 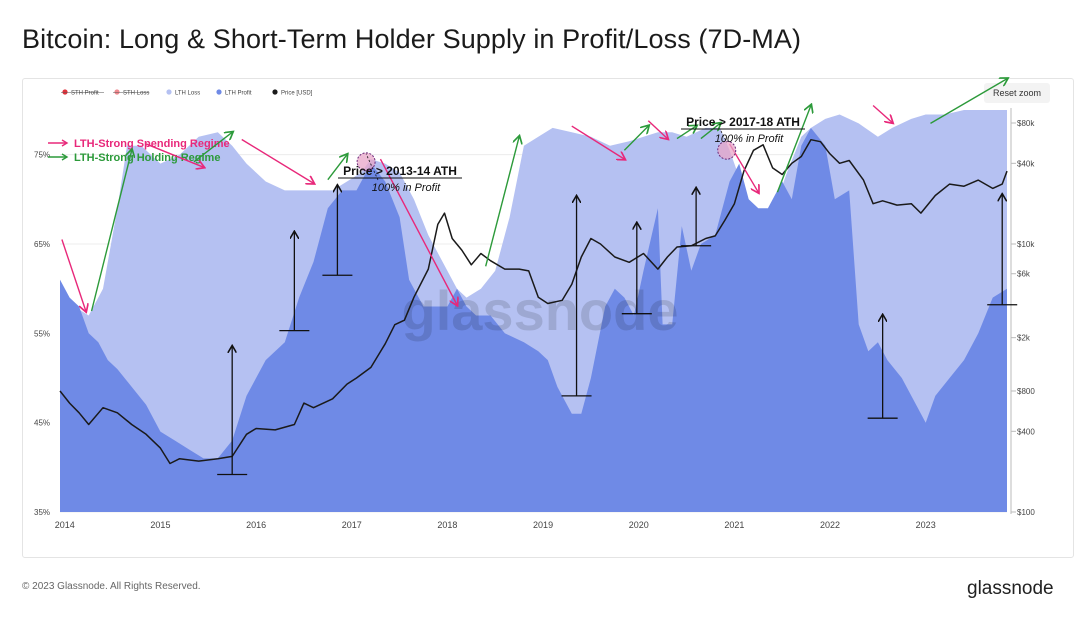 I want to click on legend-label: STH Loss, so click(x=136, y=94).